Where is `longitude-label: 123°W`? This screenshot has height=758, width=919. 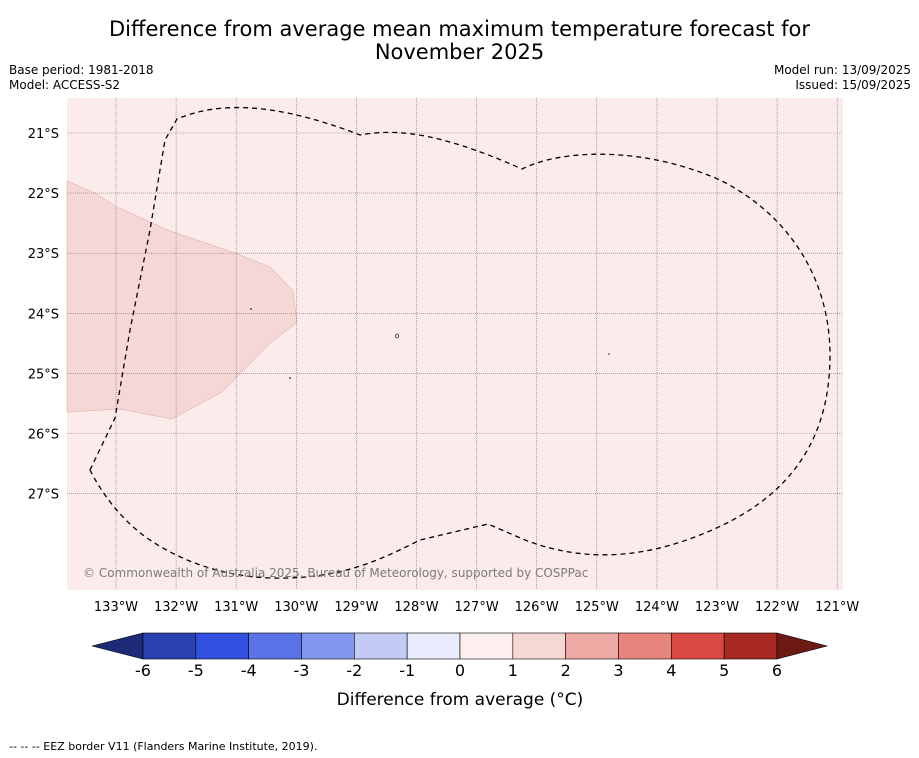 longitude-label: 123°W is located at coordinates (717, 607).